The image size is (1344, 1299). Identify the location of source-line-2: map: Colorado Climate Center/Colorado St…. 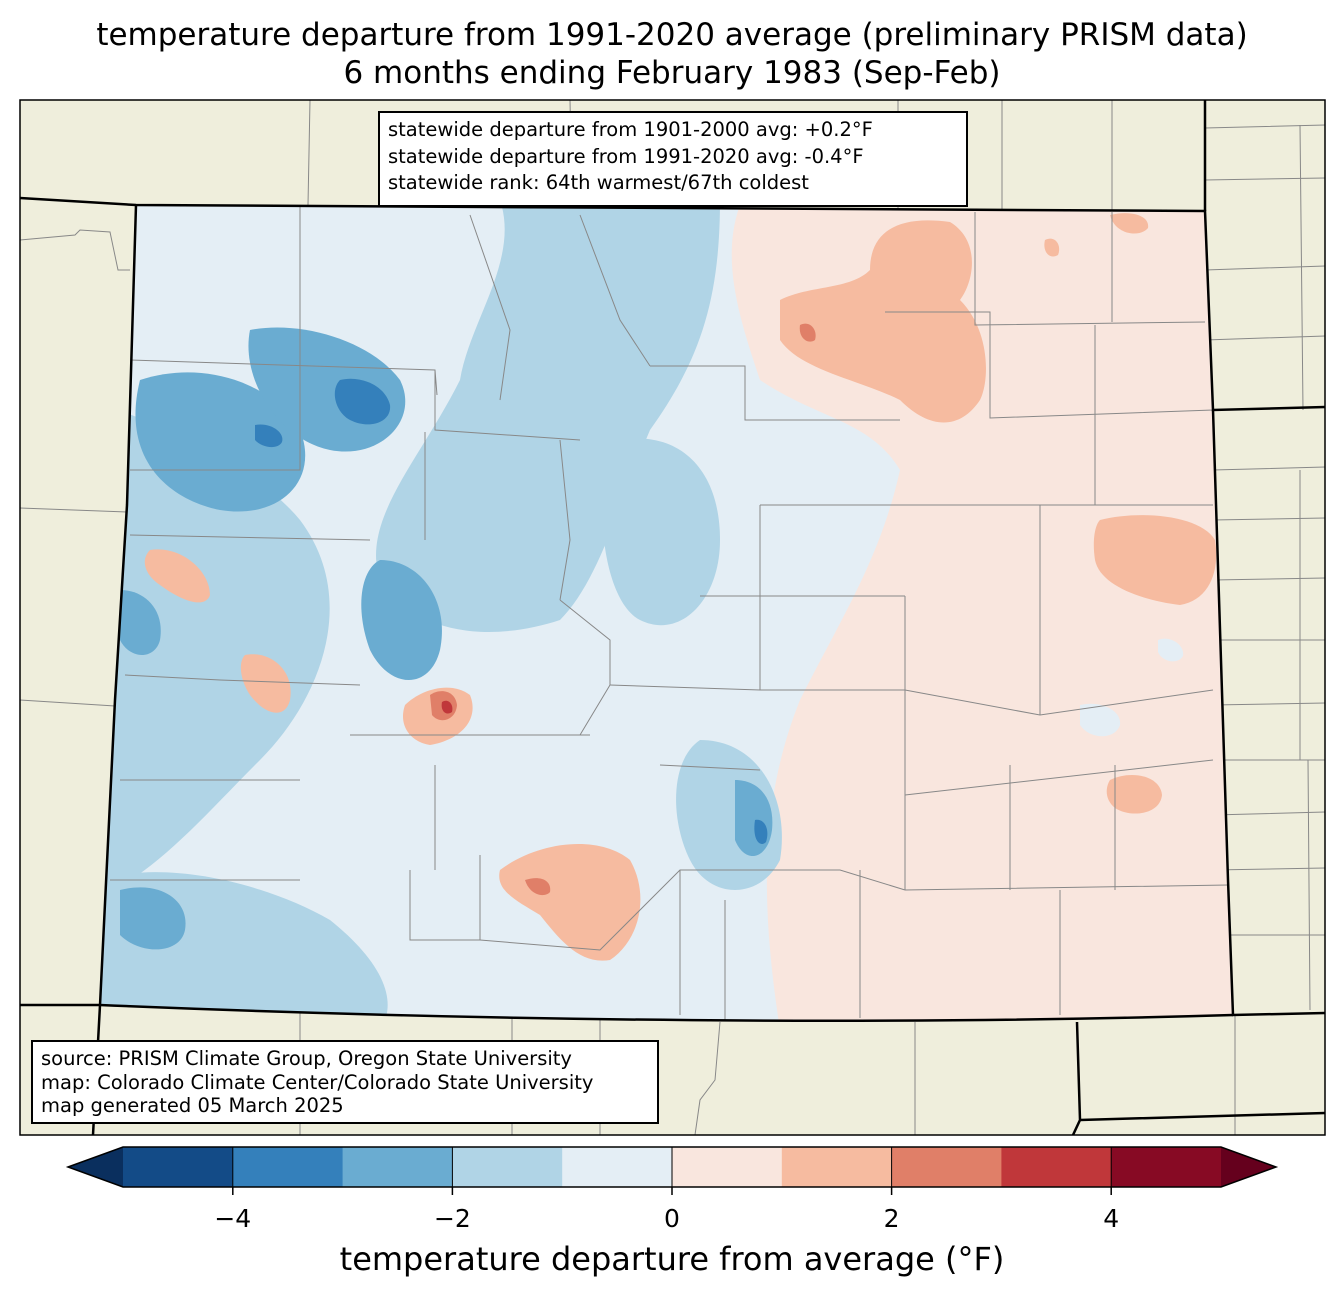
(317, 1082).